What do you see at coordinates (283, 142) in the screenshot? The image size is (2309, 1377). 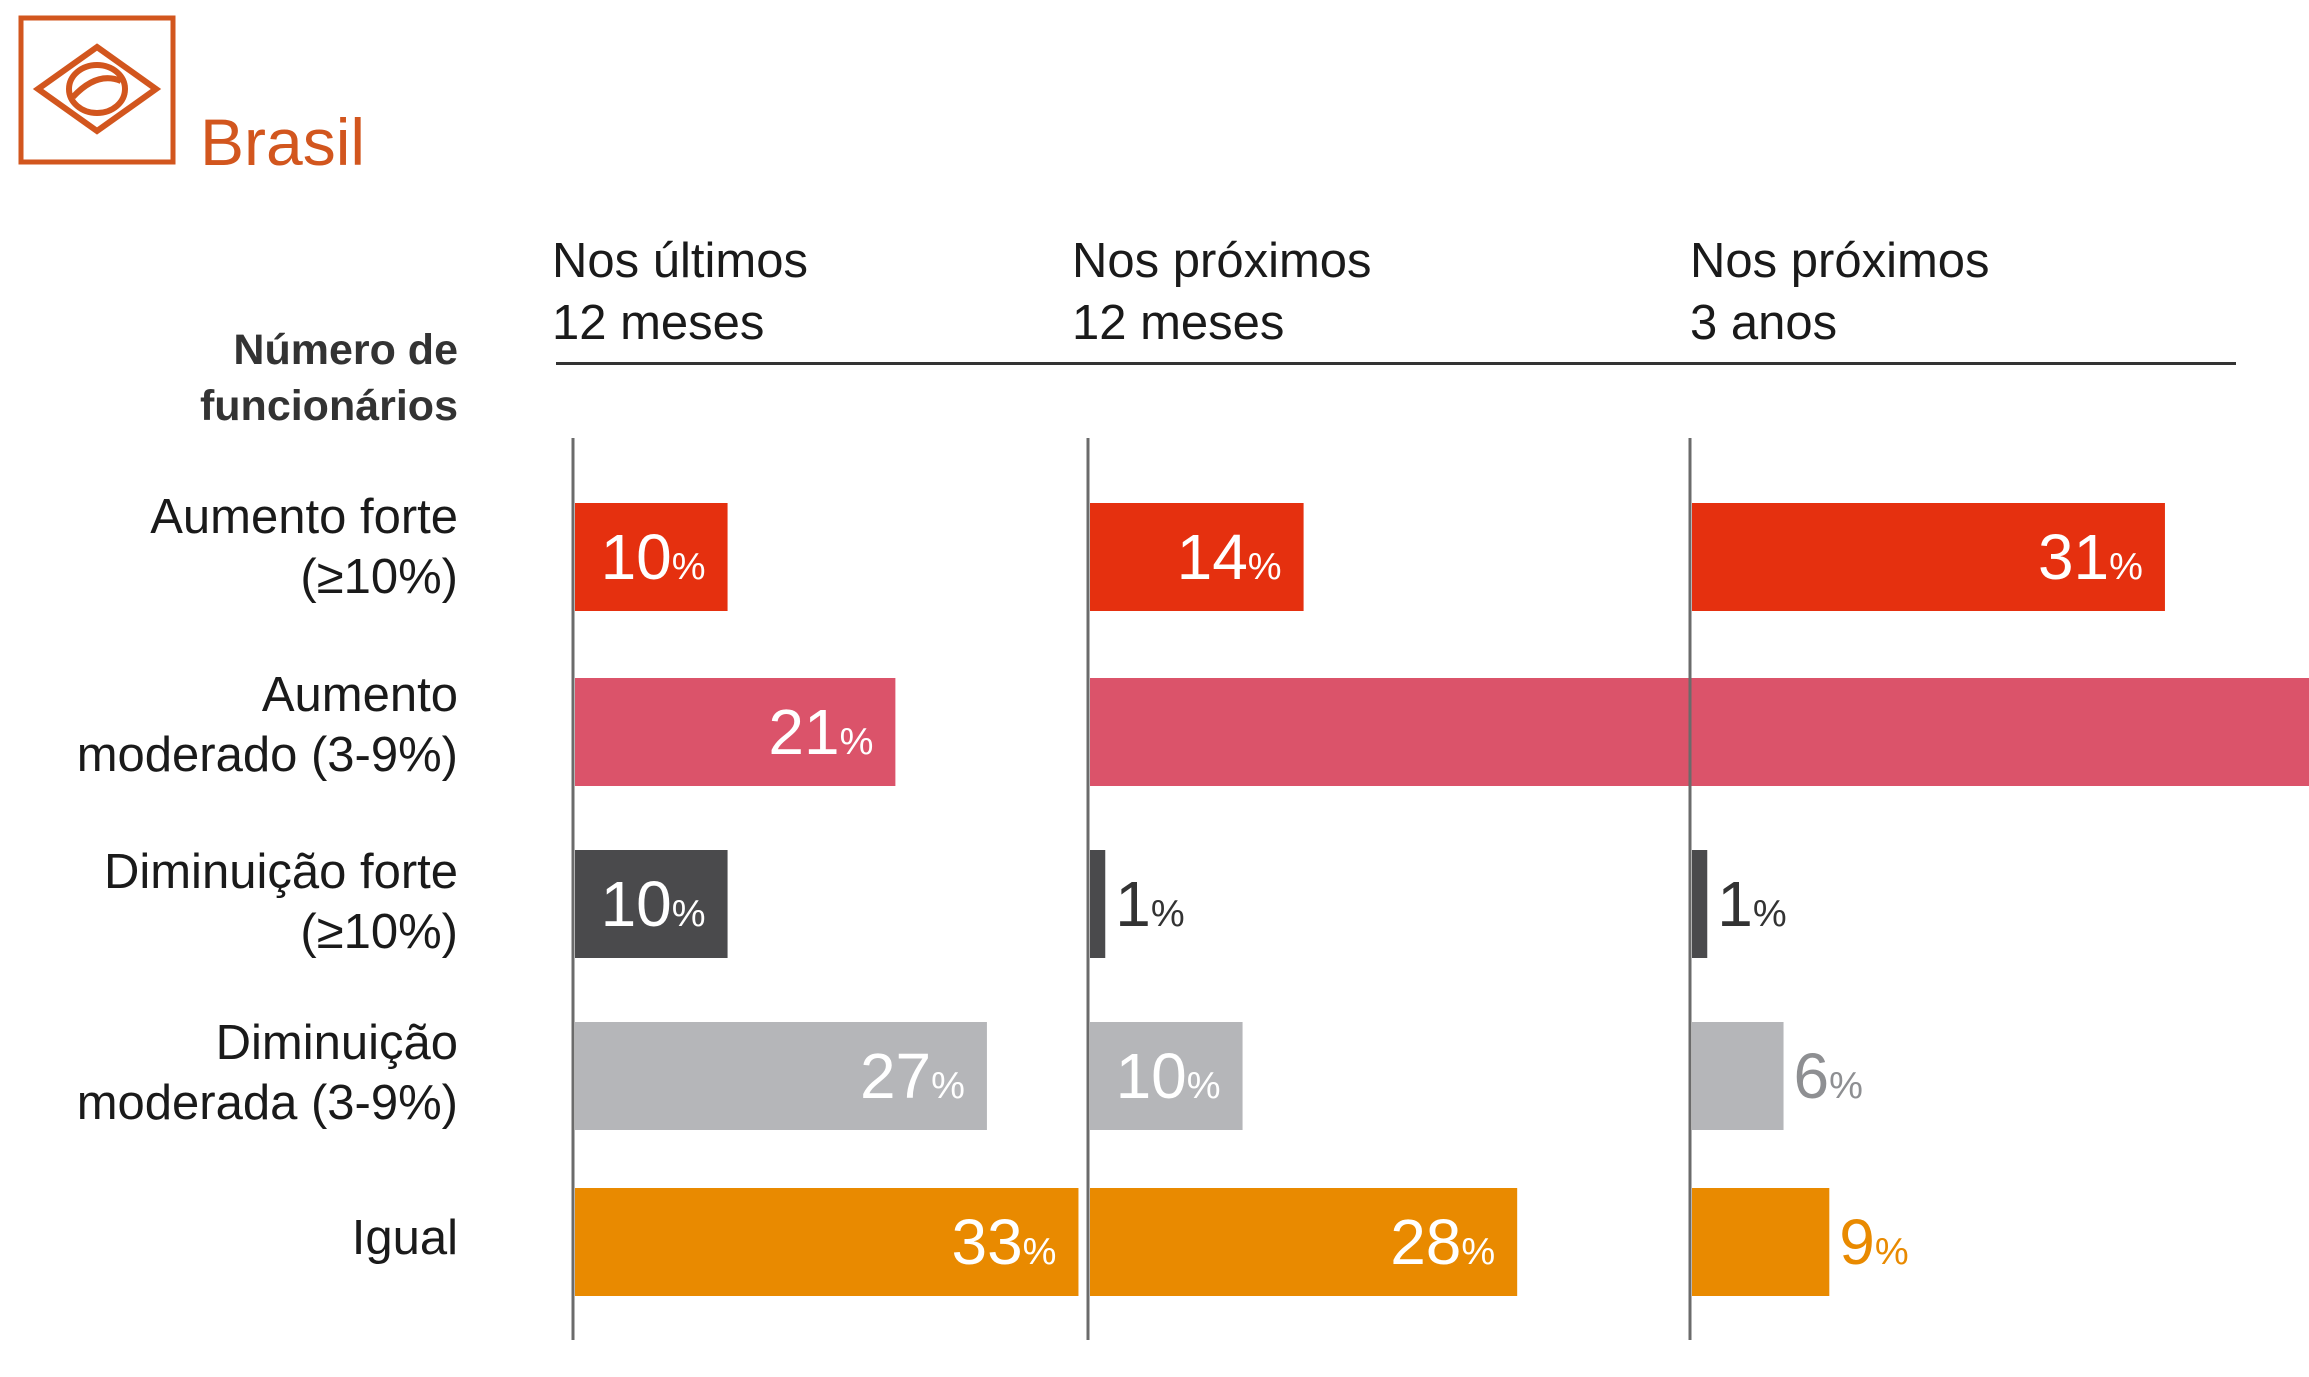 I see `country-title: Brasil` at bounding box center [283, 142].